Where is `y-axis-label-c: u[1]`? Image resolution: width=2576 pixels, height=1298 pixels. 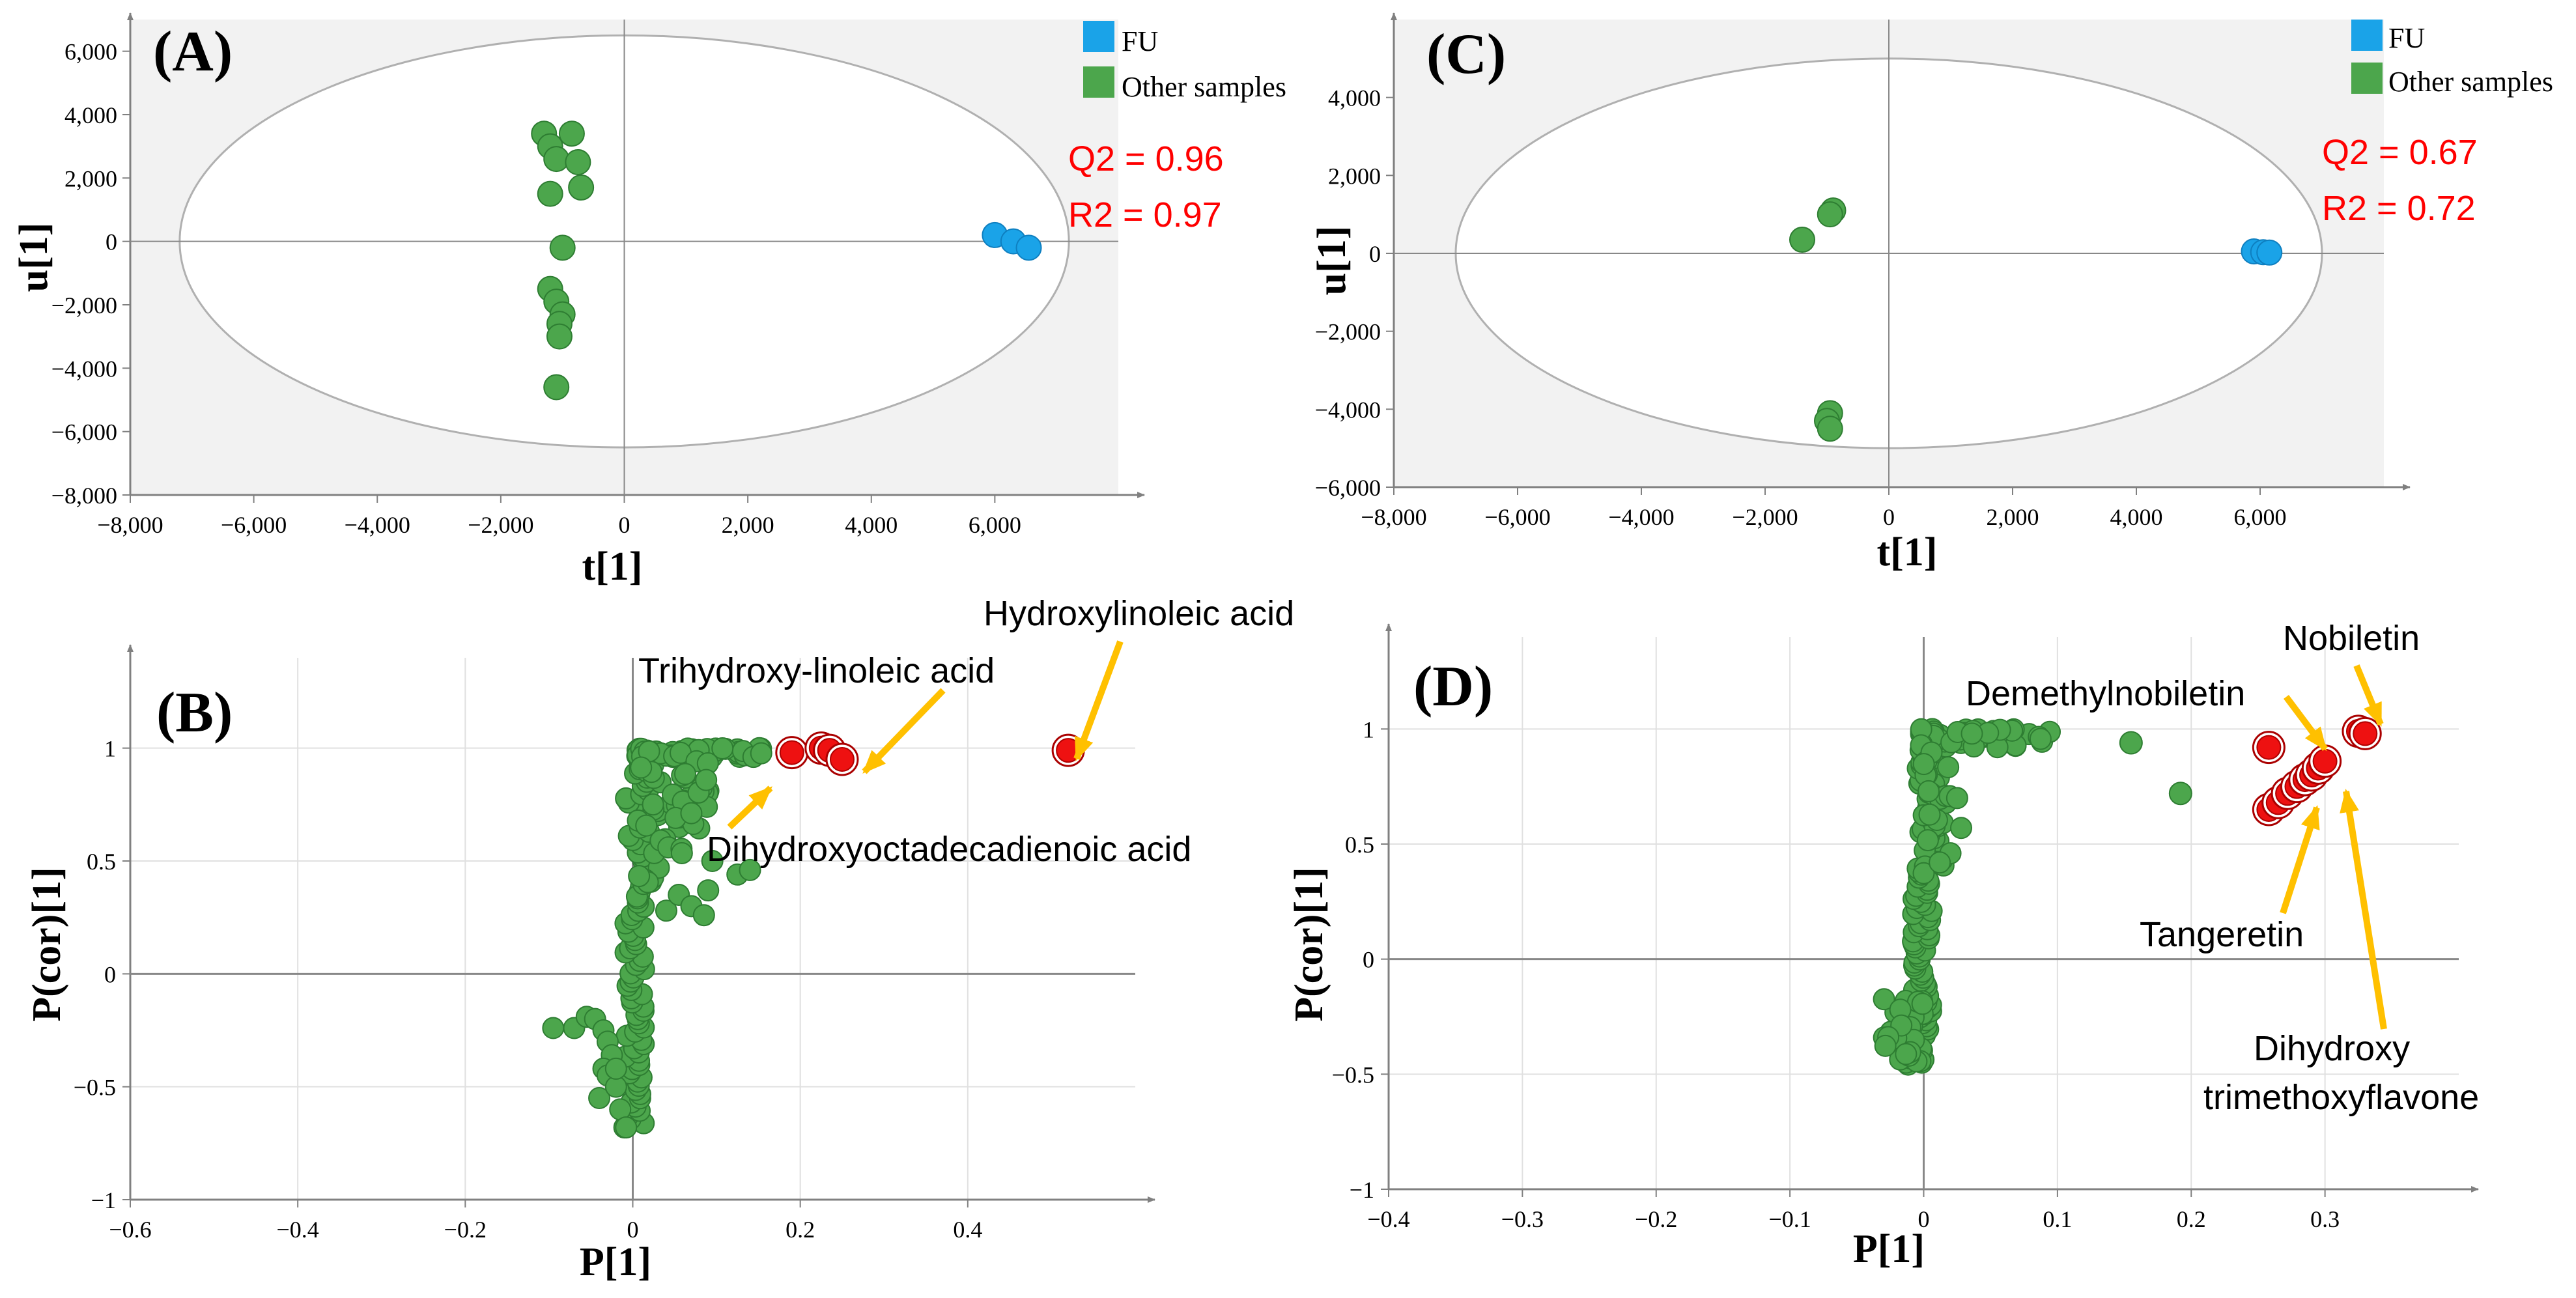
y-axis-label-c: u[1] is located at coordinates (1332, 261).